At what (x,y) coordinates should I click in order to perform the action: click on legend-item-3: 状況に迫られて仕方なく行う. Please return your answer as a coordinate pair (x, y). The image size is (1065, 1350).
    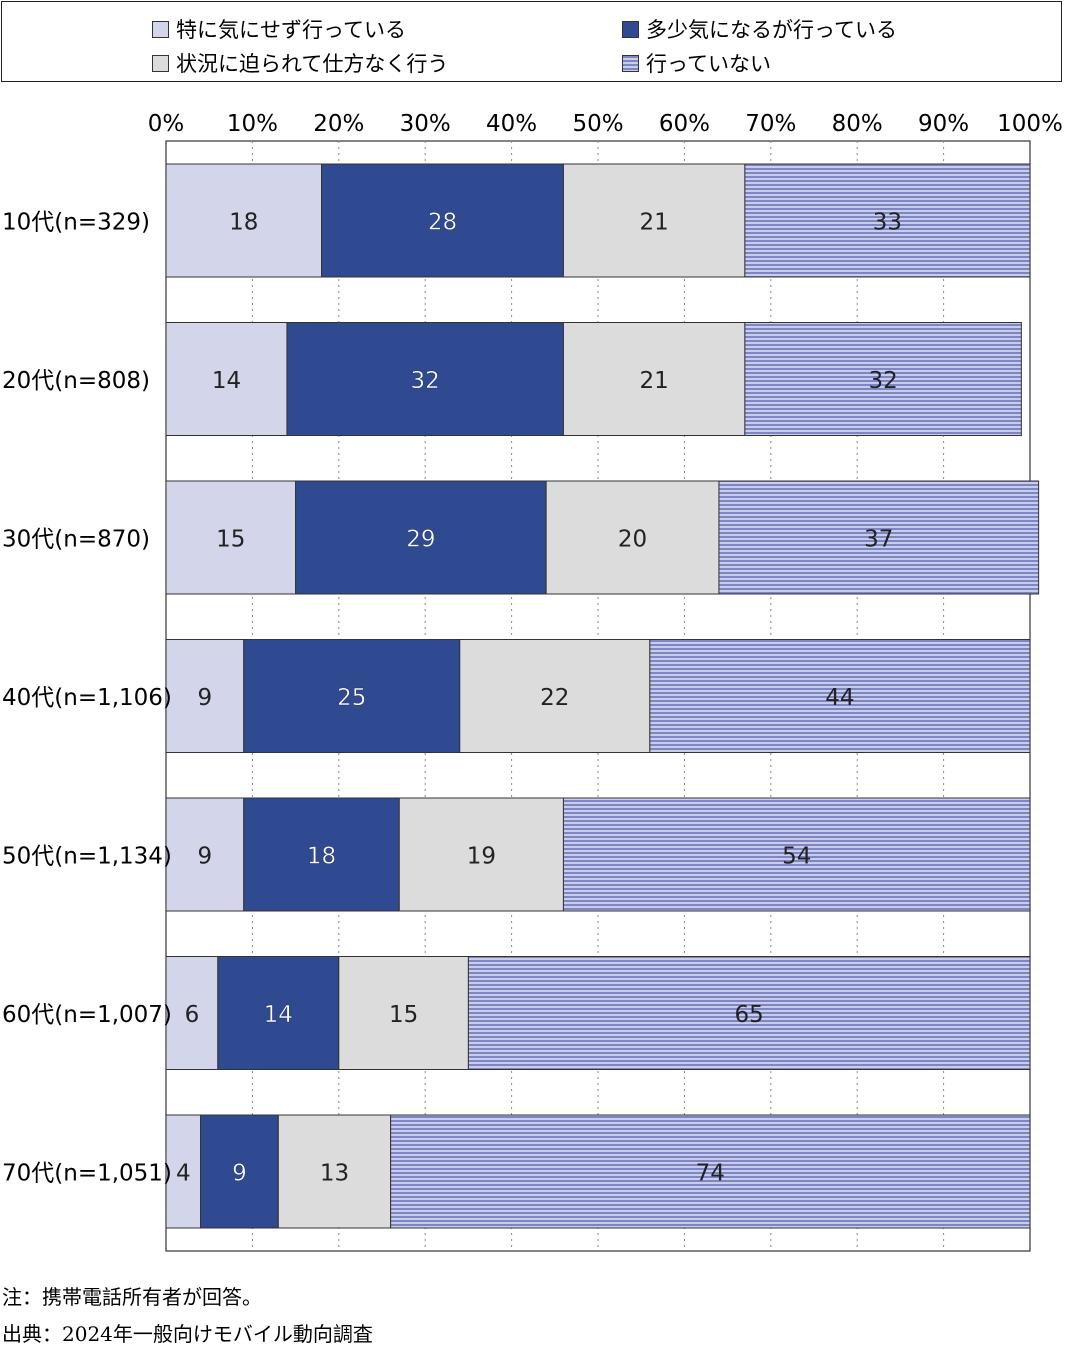
    Looking at the image, I should click on (300, 63).